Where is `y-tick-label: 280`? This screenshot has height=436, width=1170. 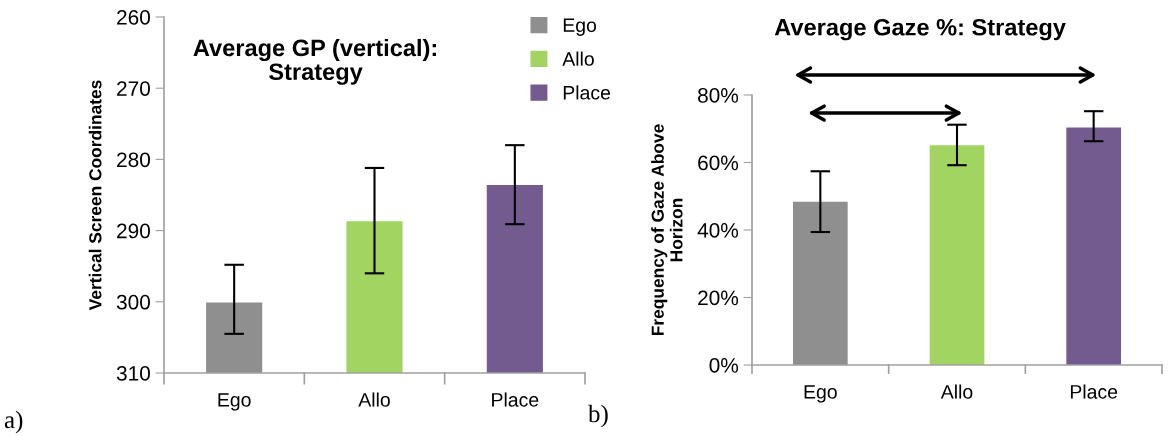
y-tick-label: 280 is located at coordinates (133, 160).